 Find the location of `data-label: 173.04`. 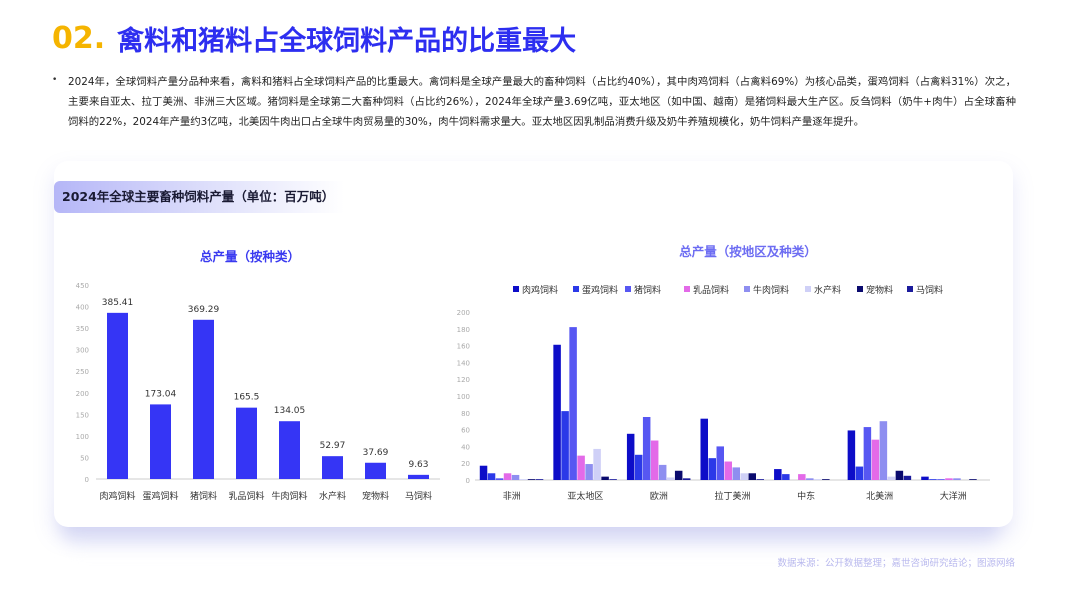

data-label: 173.04 is located at coordinates (161, 394).